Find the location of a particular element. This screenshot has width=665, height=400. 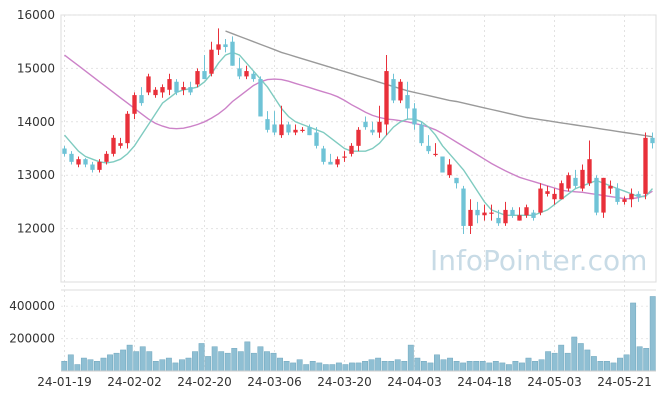

y-tick-label: 16000 is located at coordinates (36, 15).